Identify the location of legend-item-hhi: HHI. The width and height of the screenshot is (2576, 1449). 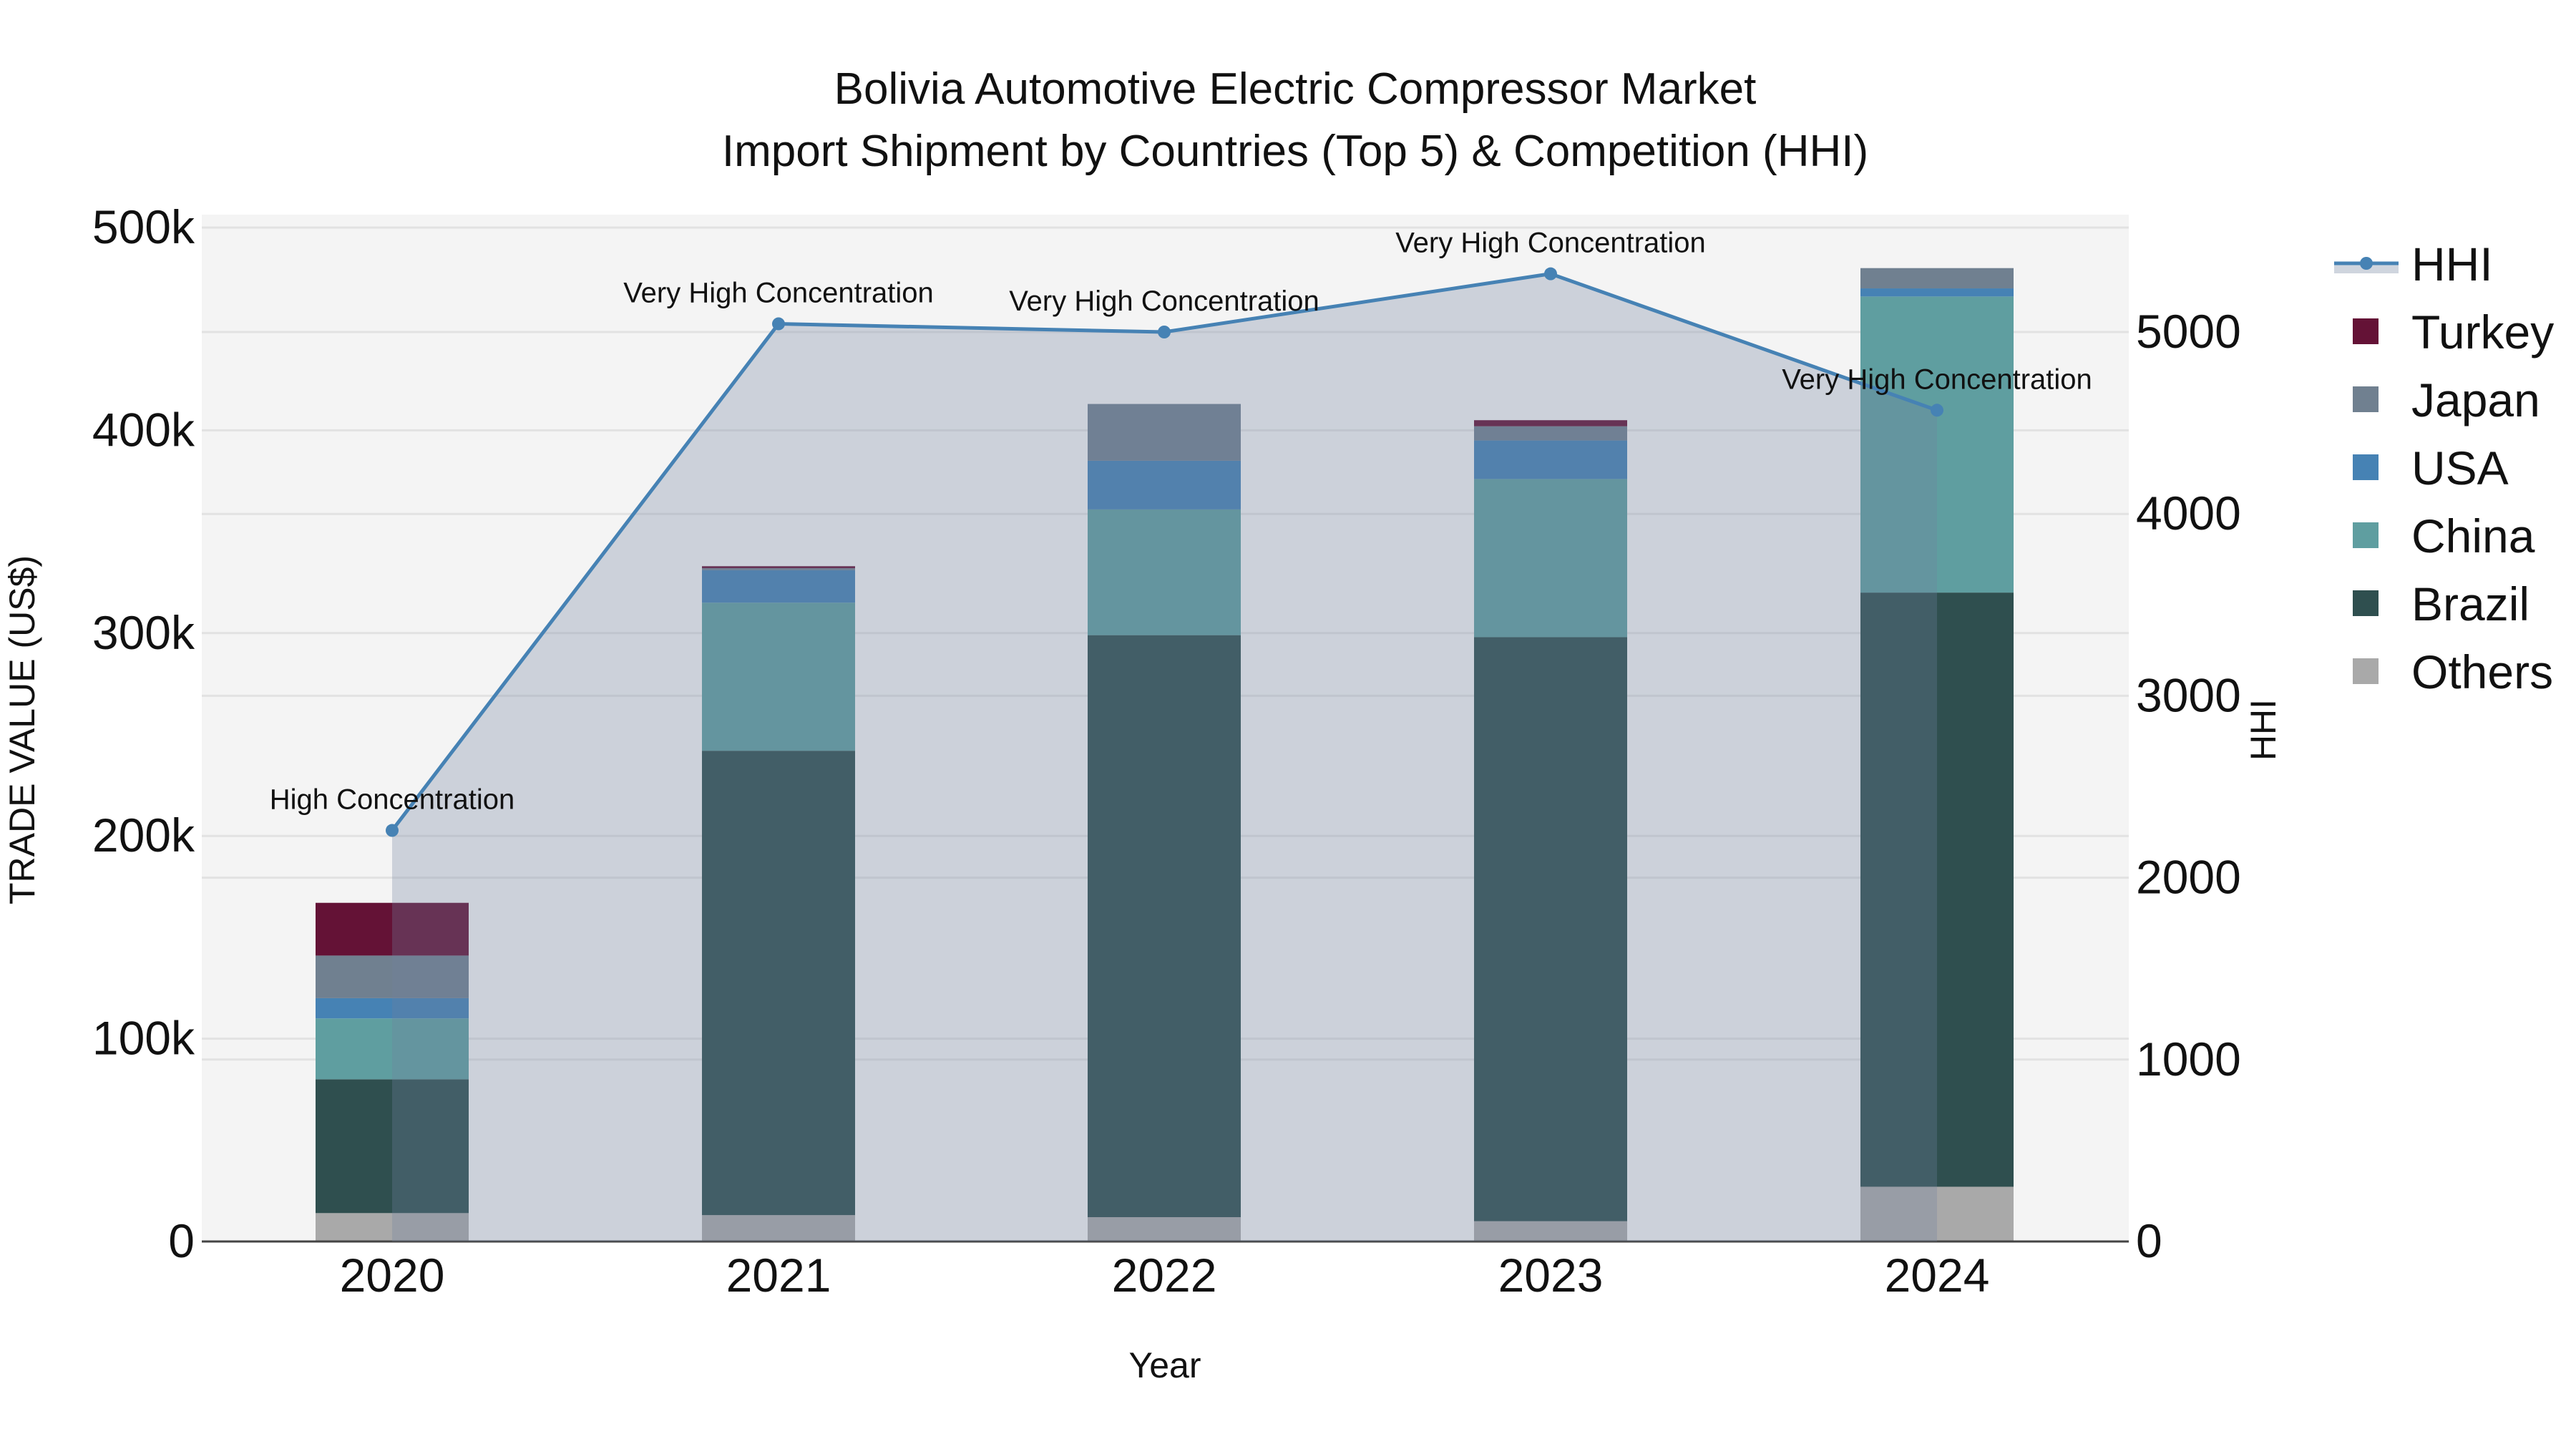
(2413, 264).